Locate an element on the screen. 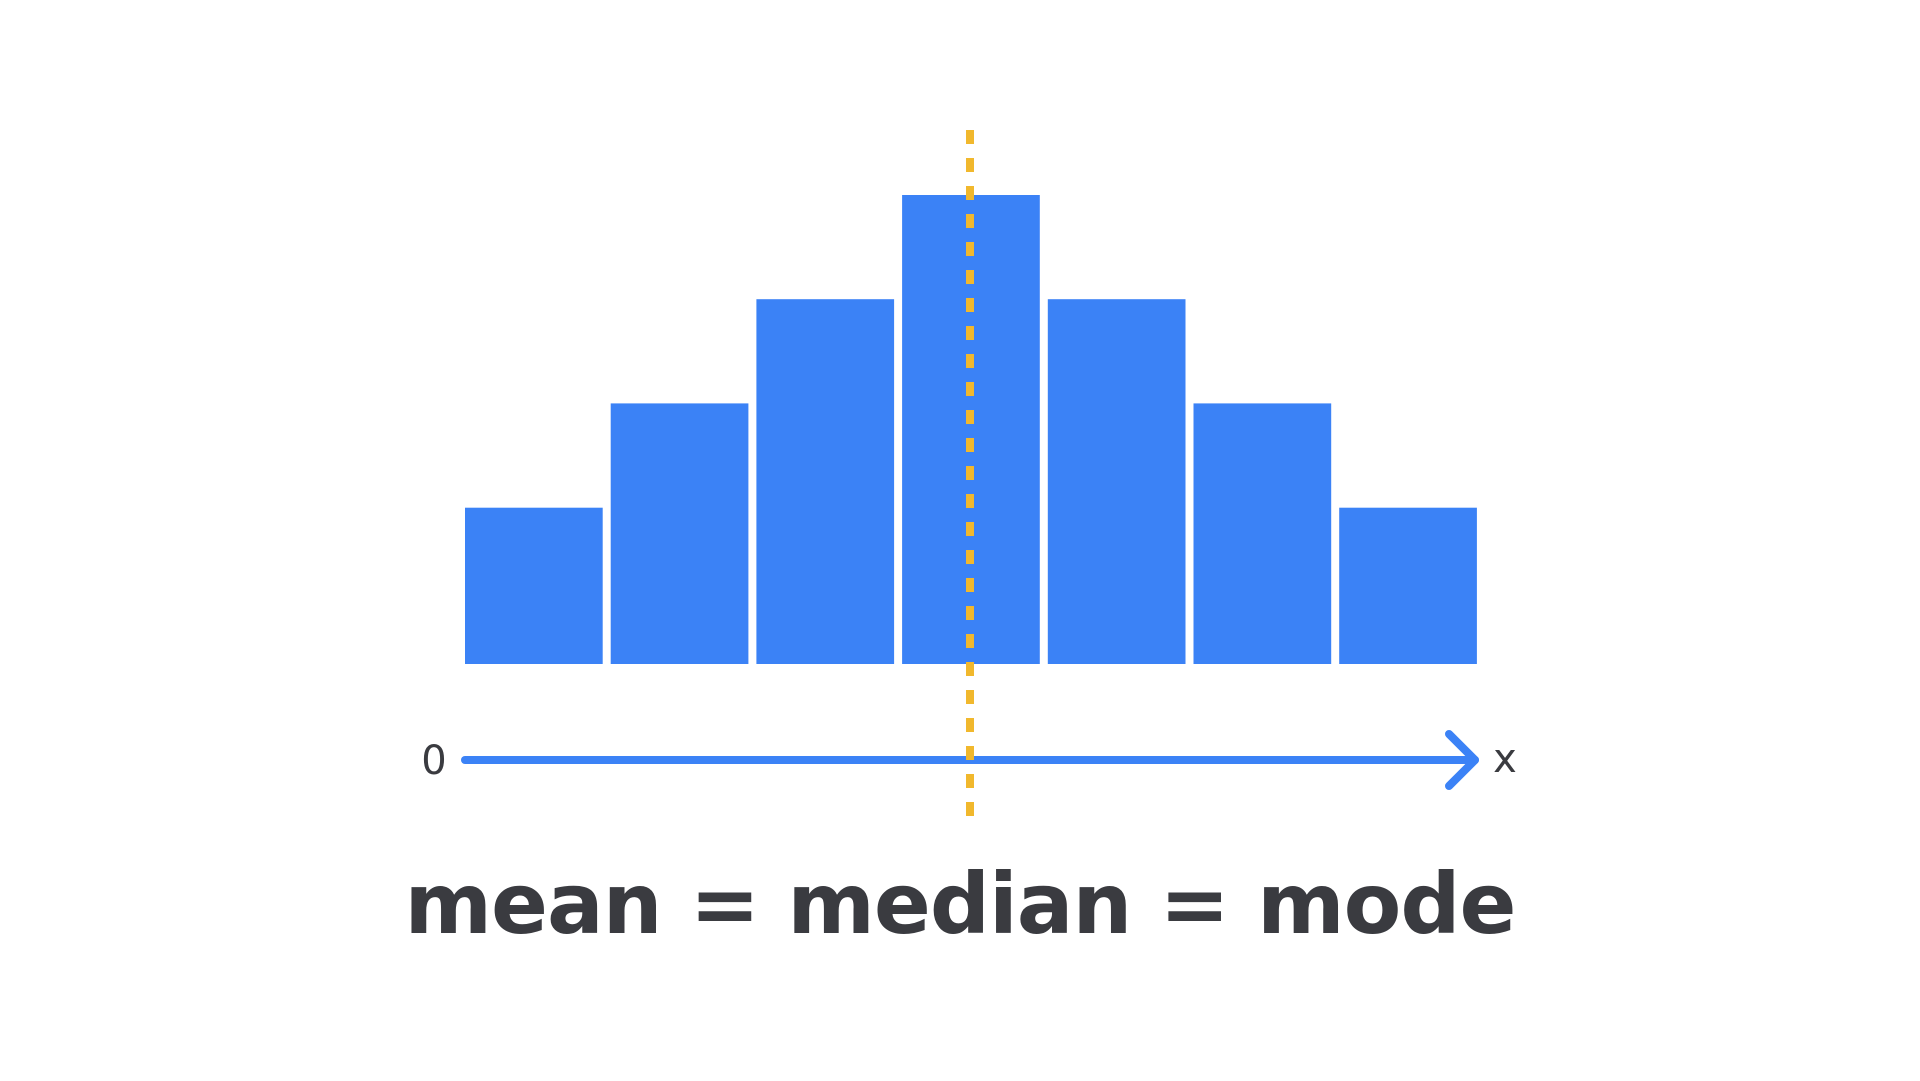 This screenshot has height=1081, width=1920. x-axis-arrowhead is located at coordinates (1462, 760).